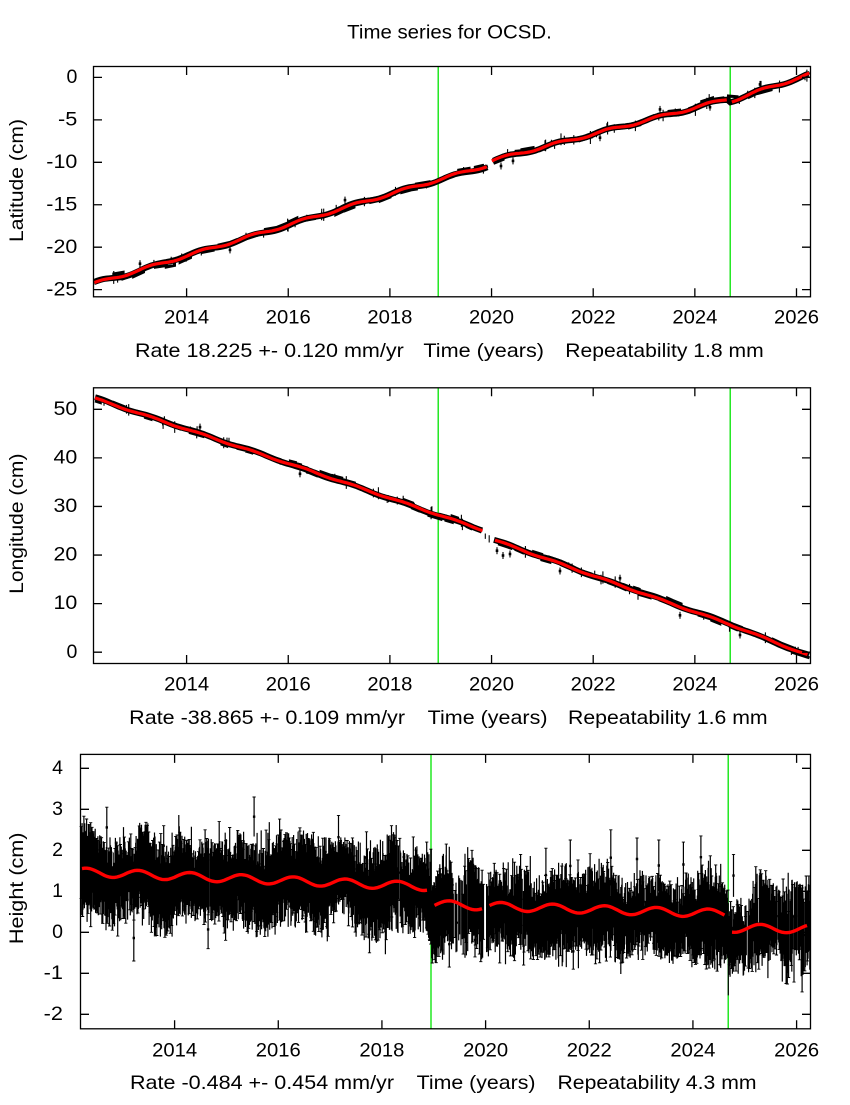 The width and height of the screenshot is (850, 1105). Describe the element at coordinates (267, 718) in the screenshot. I see `svg-text: Rate -38.865 +- 0.109 mm/yr` at that location.